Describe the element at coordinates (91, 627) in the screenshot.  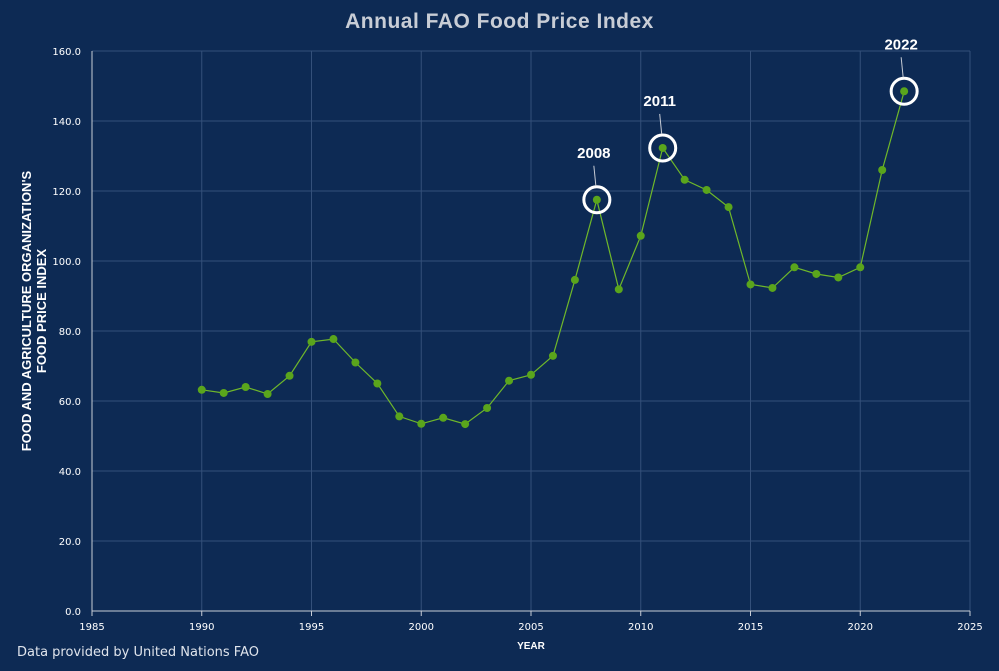
I see `x-tick-label: 1985` at that location.